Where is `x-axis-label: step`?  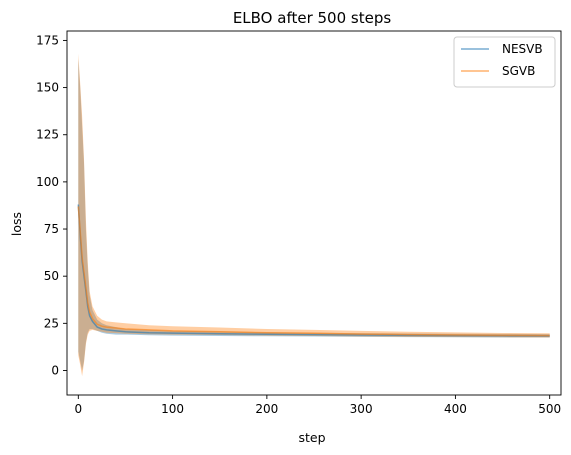 x-axis-label: step is located at coordinates (311, 437).